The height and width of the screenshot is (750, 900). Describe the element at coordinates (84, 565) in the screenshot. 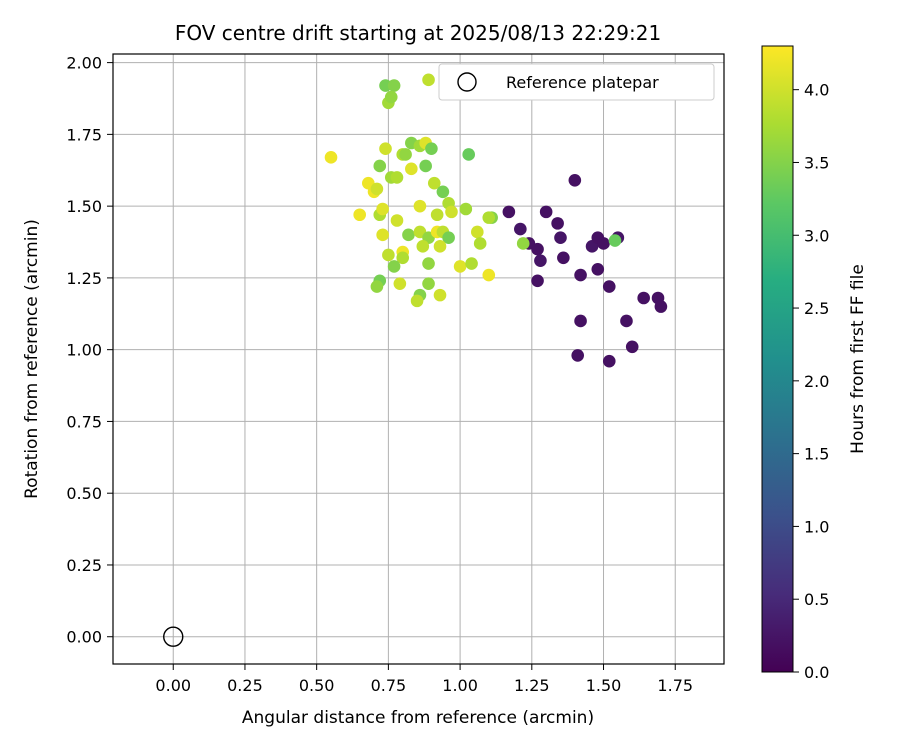

I see `y-tick-label: 0.25` at that location.